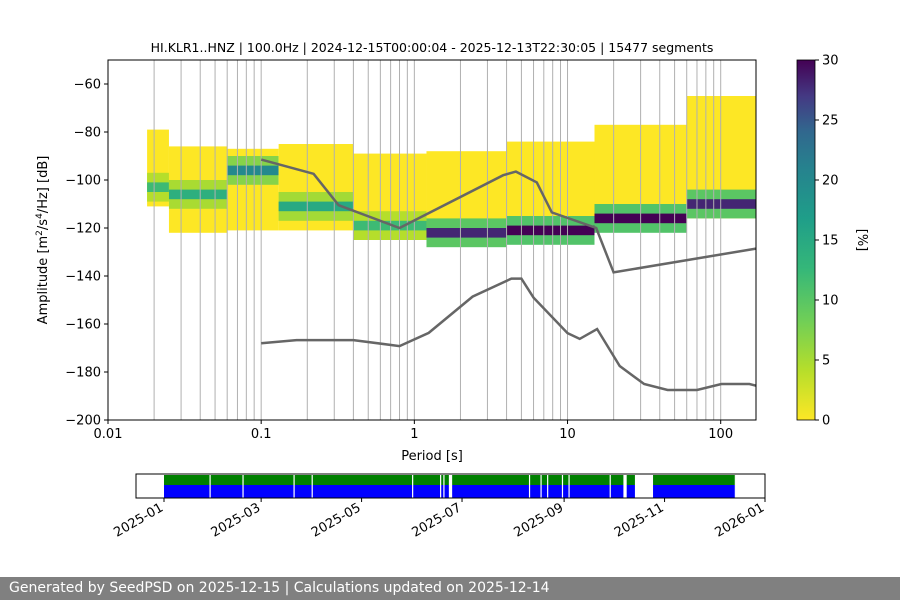 The image size is (900, 600). What do you see at coordinates (43, 224) in the screenshot?
I see `y-axis-label-part: /s` at bounding box center [43, 224].